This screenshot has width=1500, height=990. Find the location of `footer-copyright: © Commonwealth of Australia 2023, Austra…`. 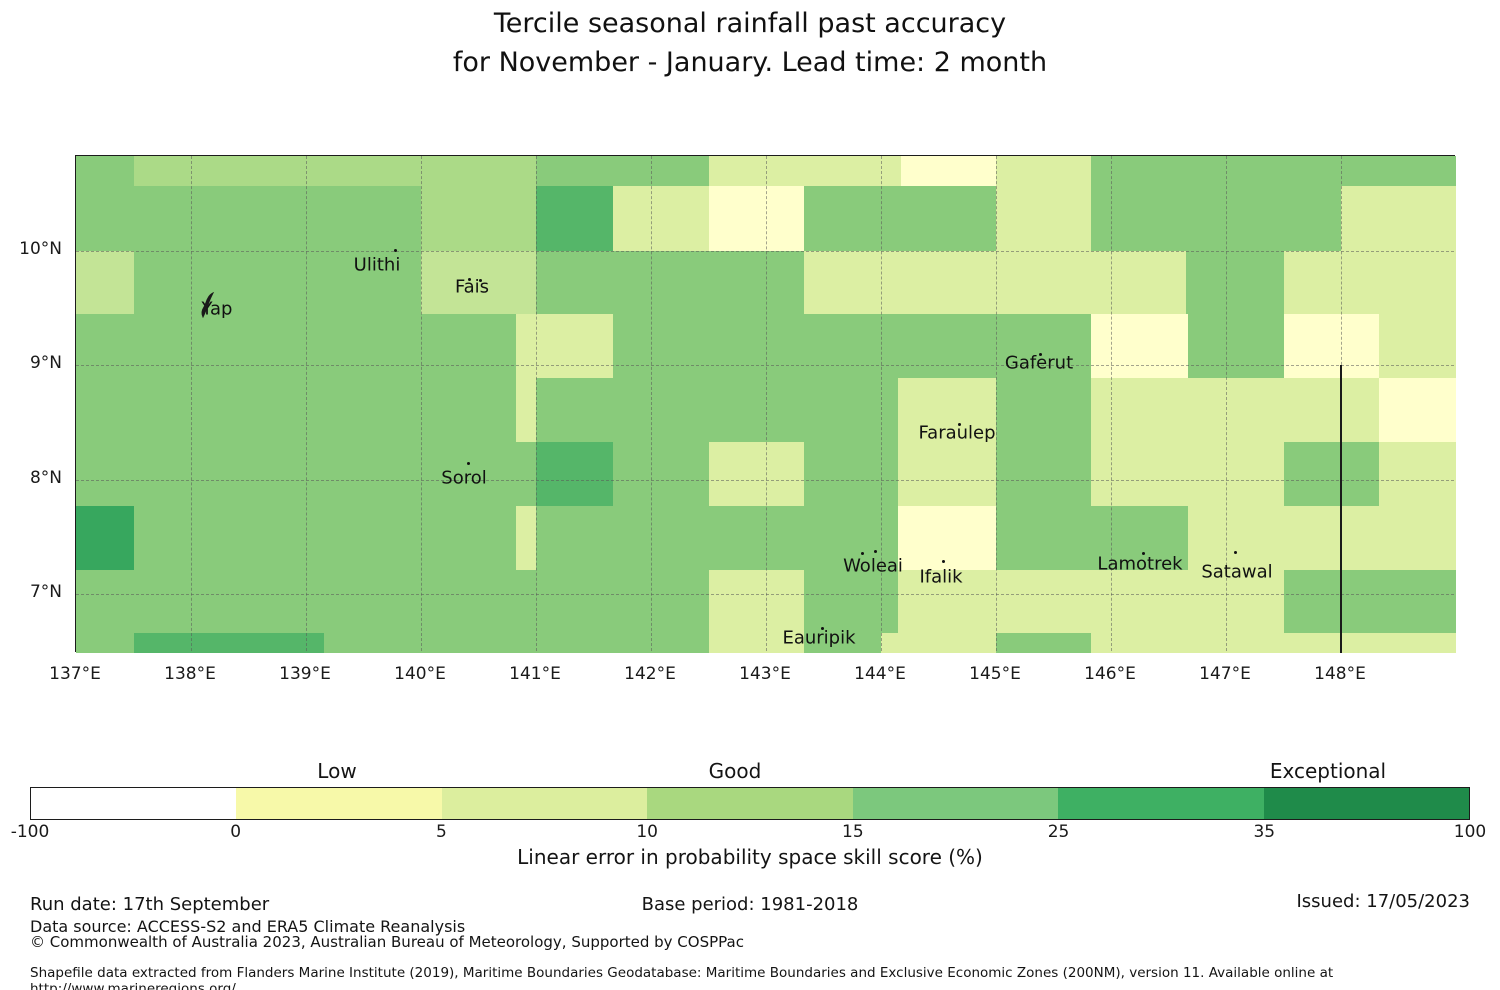

footer-copyright: © Commonwealth of Australia 2023, Austra… is located at coordinates (387, 942).